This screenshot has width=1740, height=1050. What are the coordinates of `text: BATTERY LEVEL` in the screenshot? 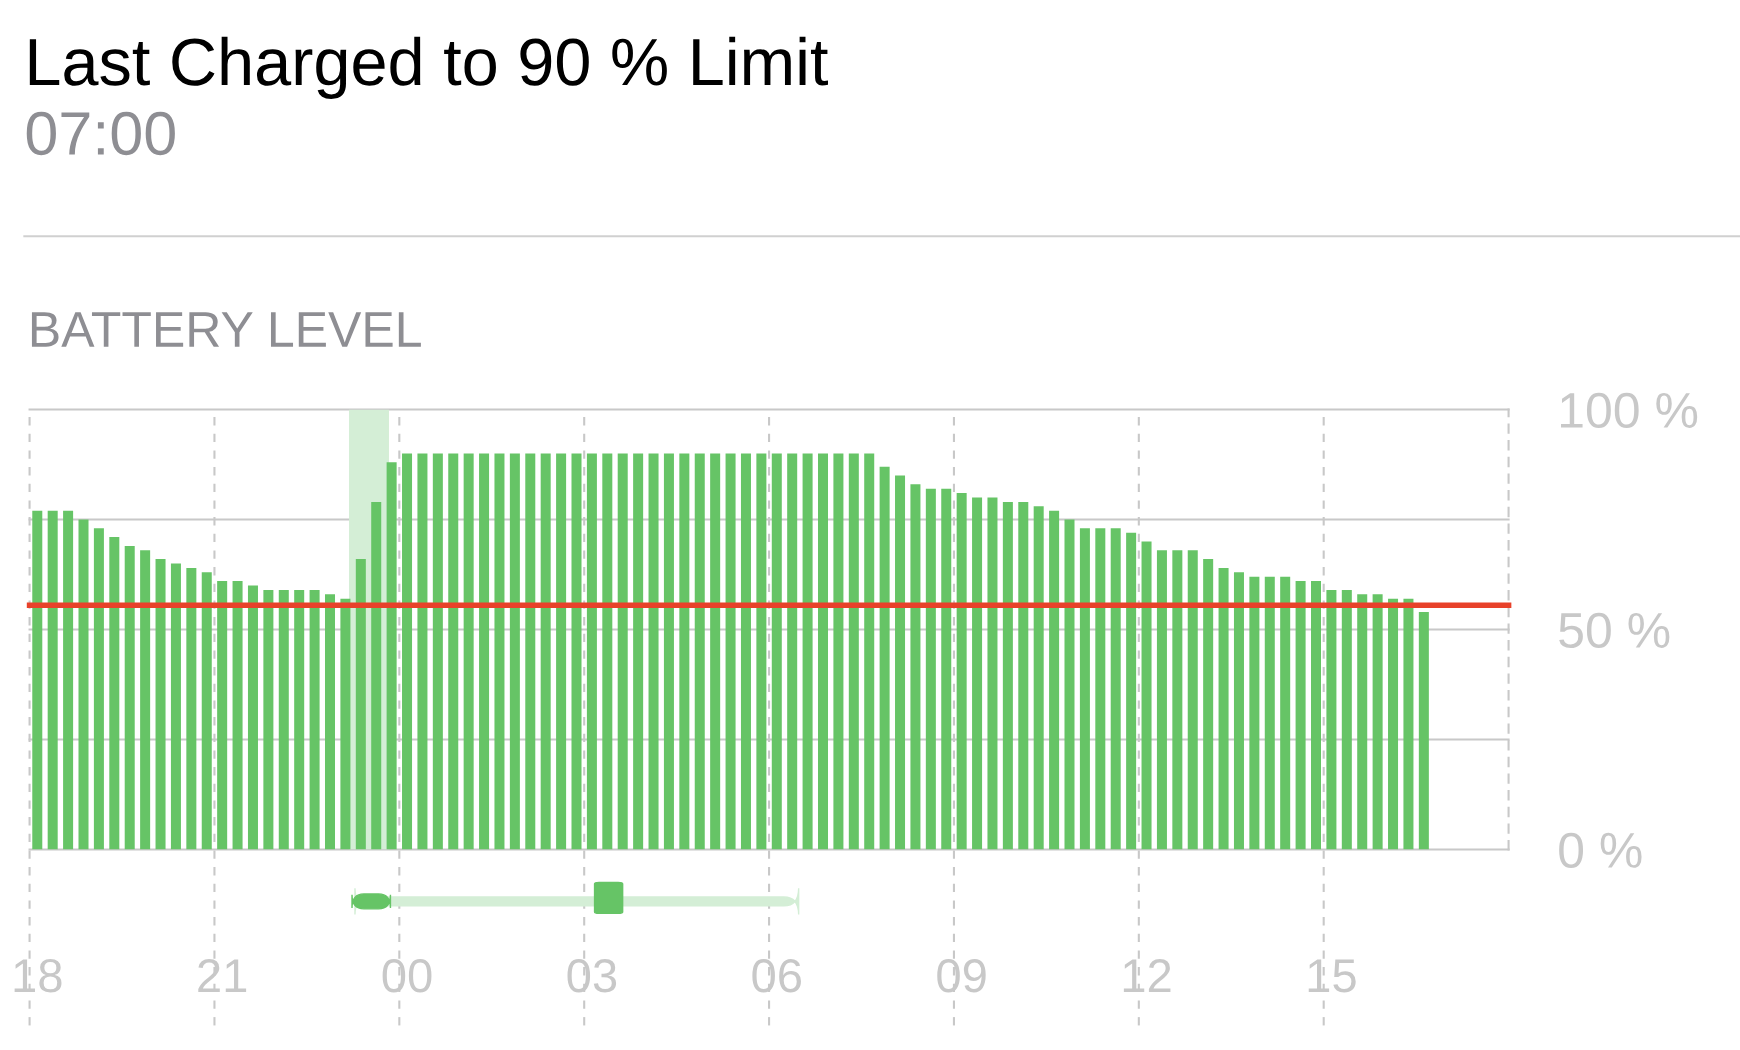 It's located at (226, 329).